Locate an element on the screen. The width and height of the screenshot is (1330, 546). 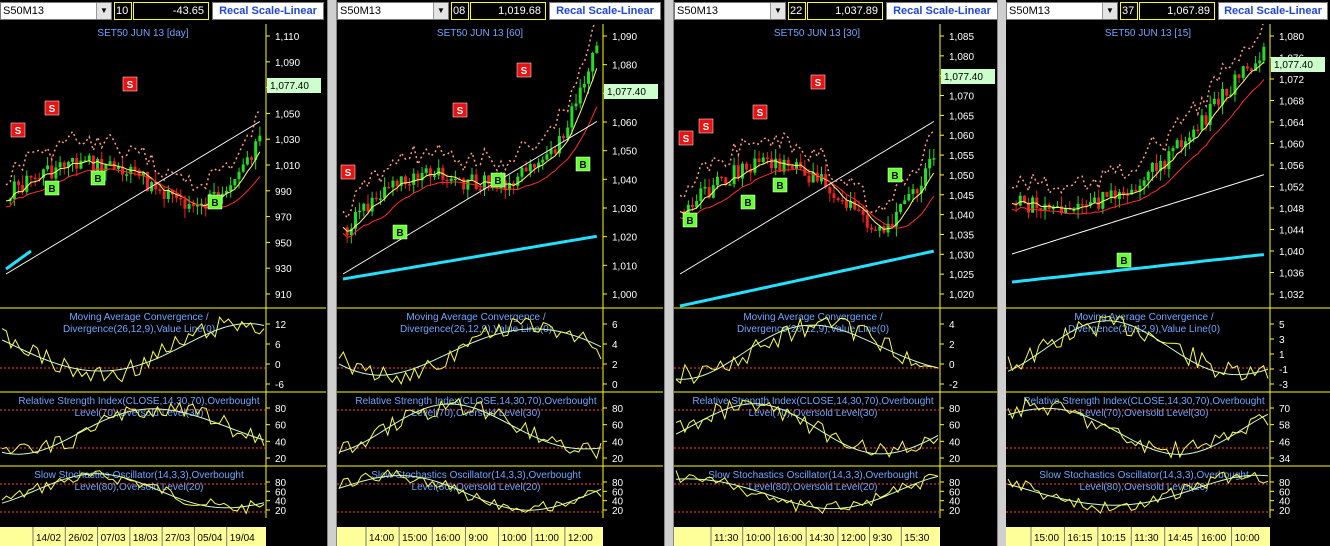
bar-count-field: 22 is located at coordinates (797, 11).